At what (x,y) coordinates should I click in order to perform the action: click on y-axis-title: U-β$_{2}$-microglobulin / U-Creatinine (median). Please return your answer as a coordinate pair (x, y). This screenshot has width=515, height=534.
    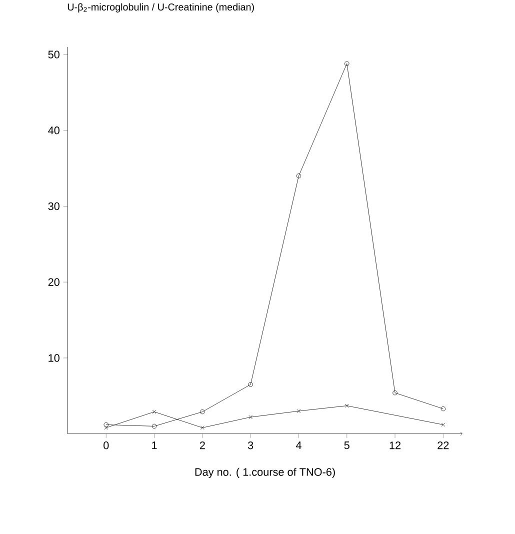
    Looking at the image, I should click on (161, 7).